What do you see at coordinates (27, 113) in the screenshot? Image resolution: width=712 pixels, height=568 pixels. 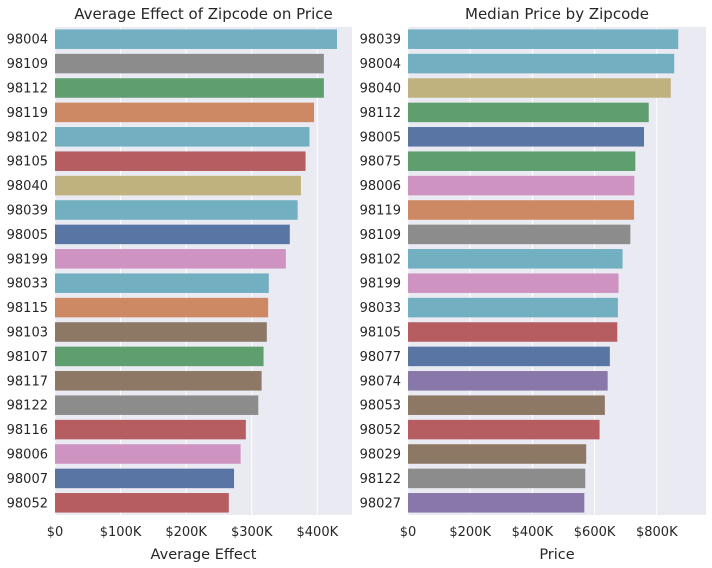 I see `y-tick-label-left-98119: 98119` at bounding box center [27, 113].